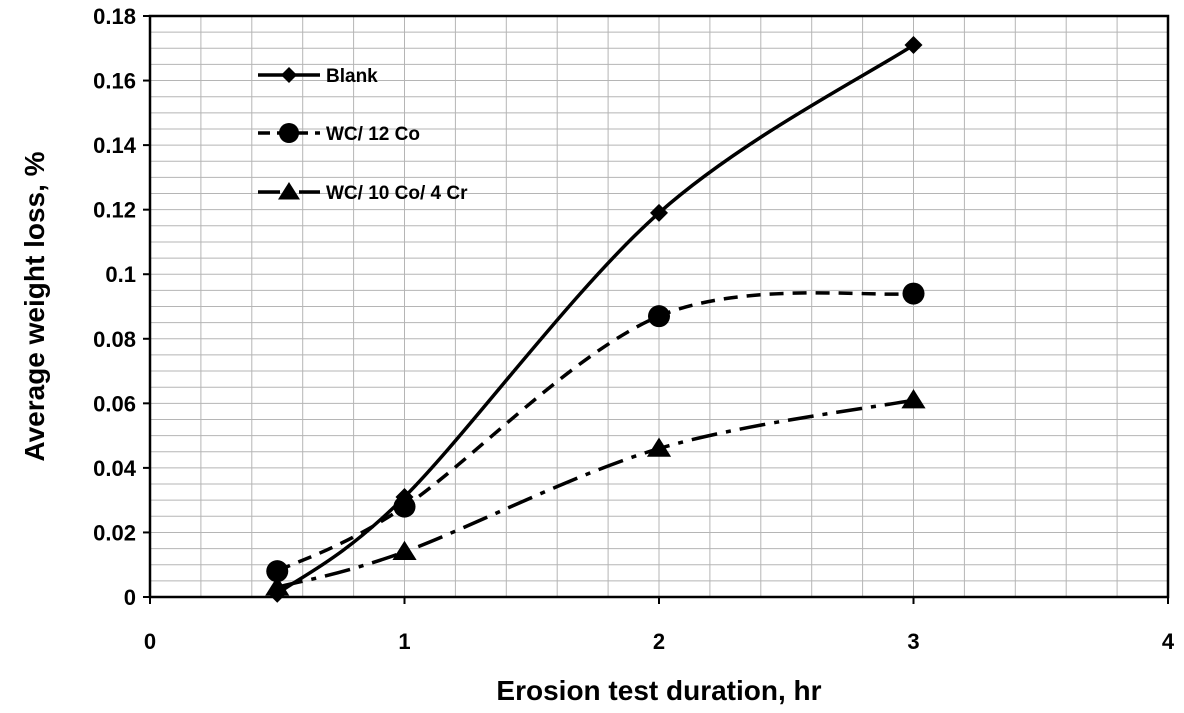 This screenshot has width=1184, height=713. Describe the element at coordinates (114, 403) in the screenshot. I see `y-tick-label: 0.06` at that location.